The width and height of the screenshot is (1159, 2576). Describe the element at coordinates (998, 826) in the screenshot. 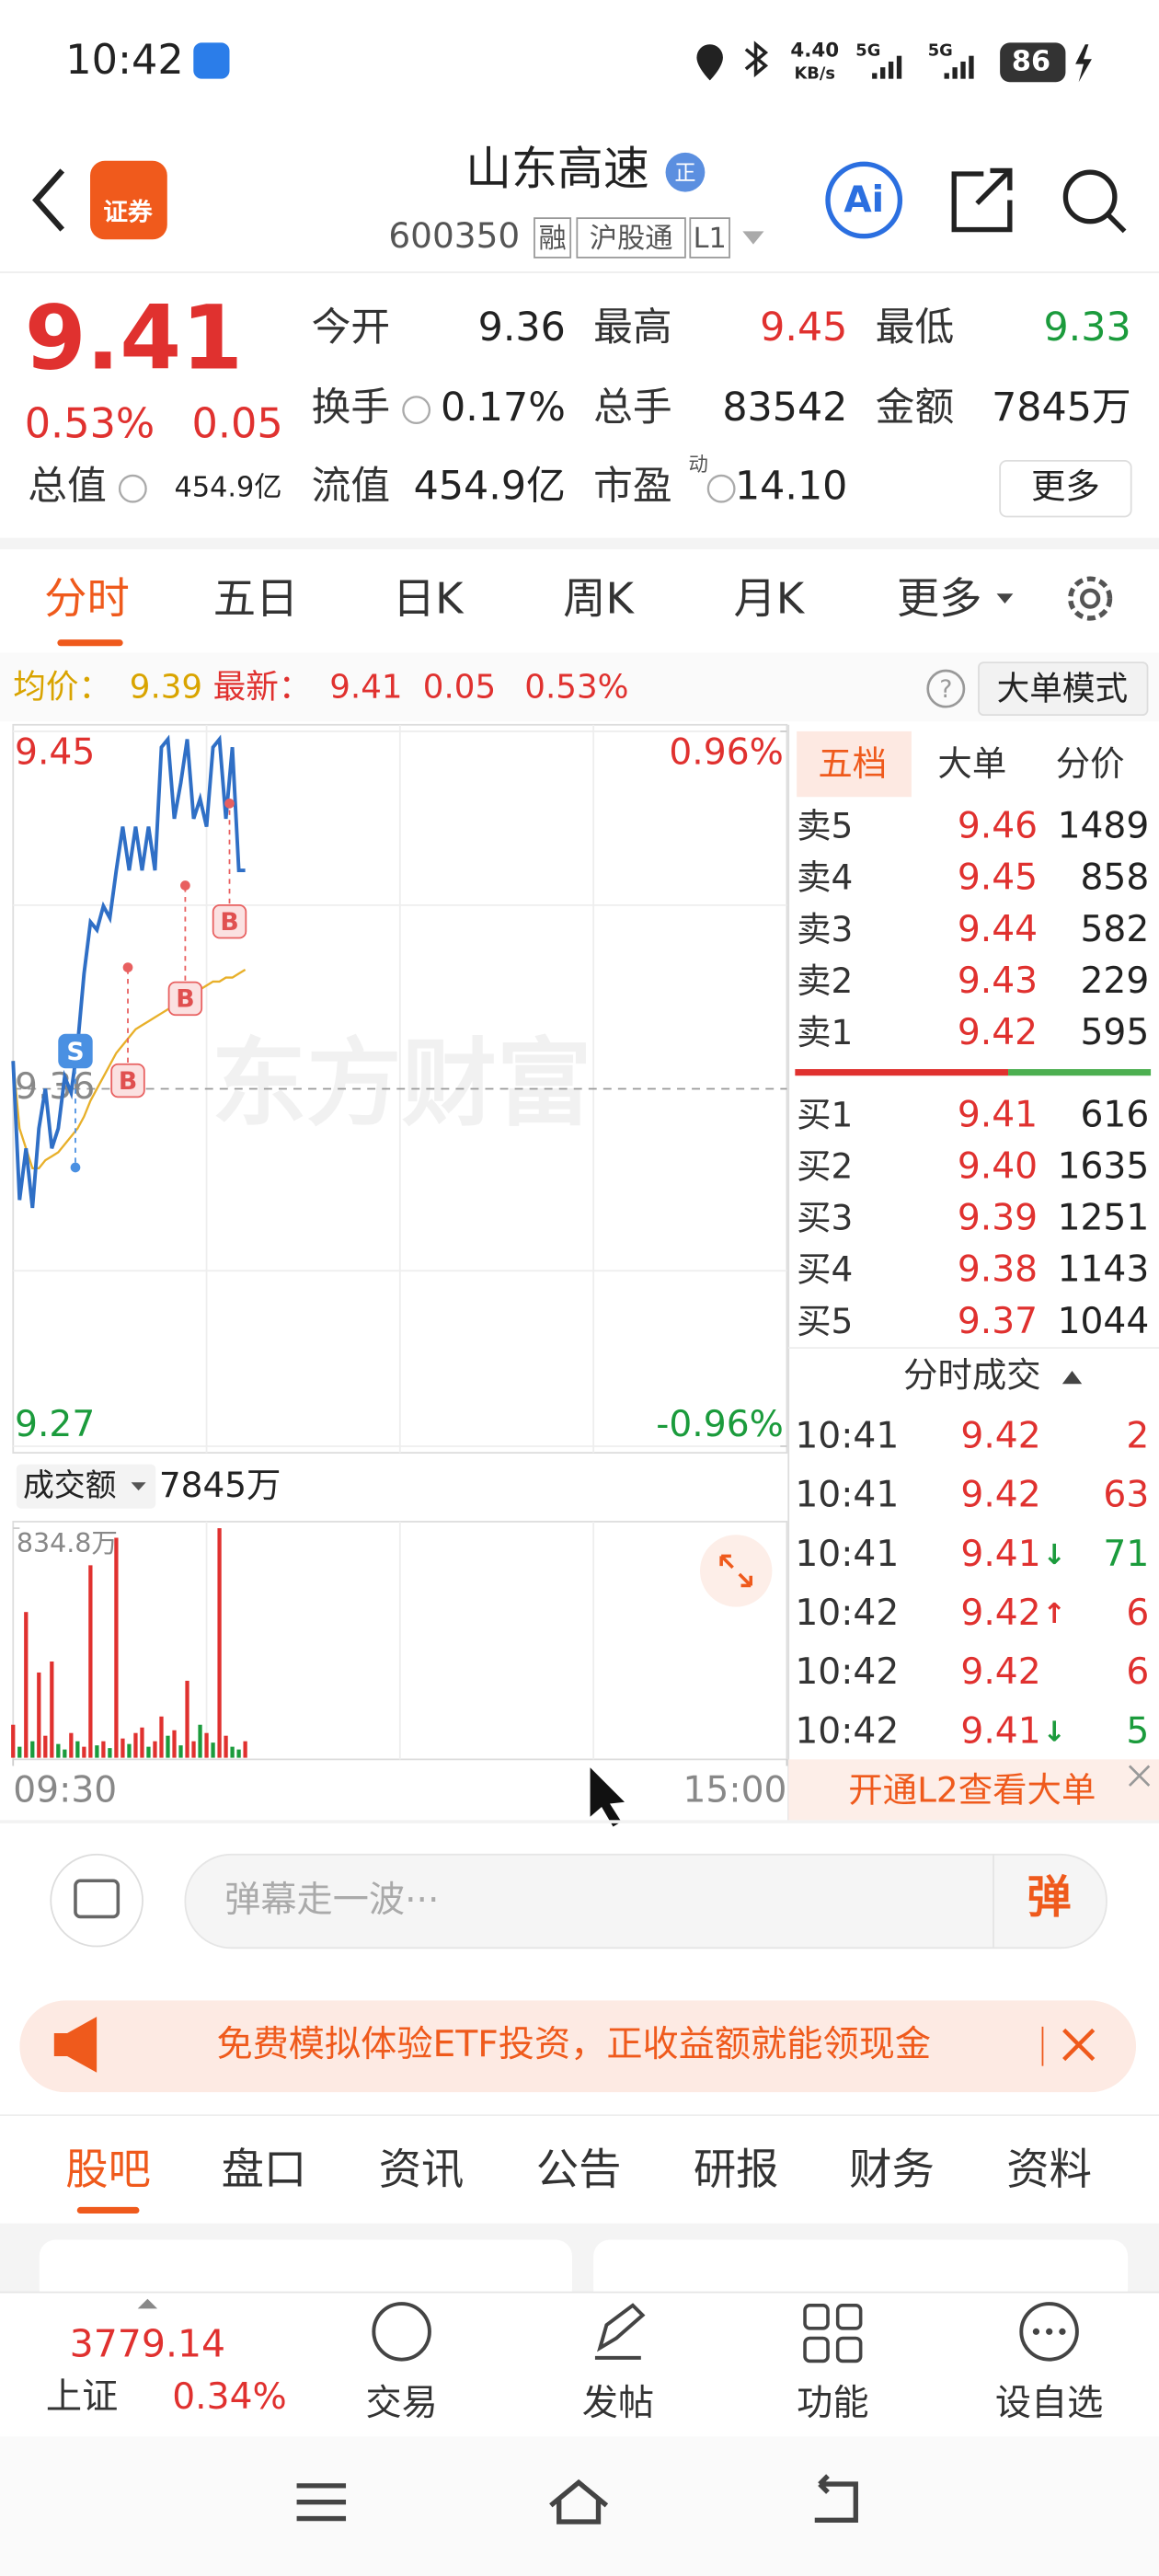

I see `book-price: 9.46` at that location.